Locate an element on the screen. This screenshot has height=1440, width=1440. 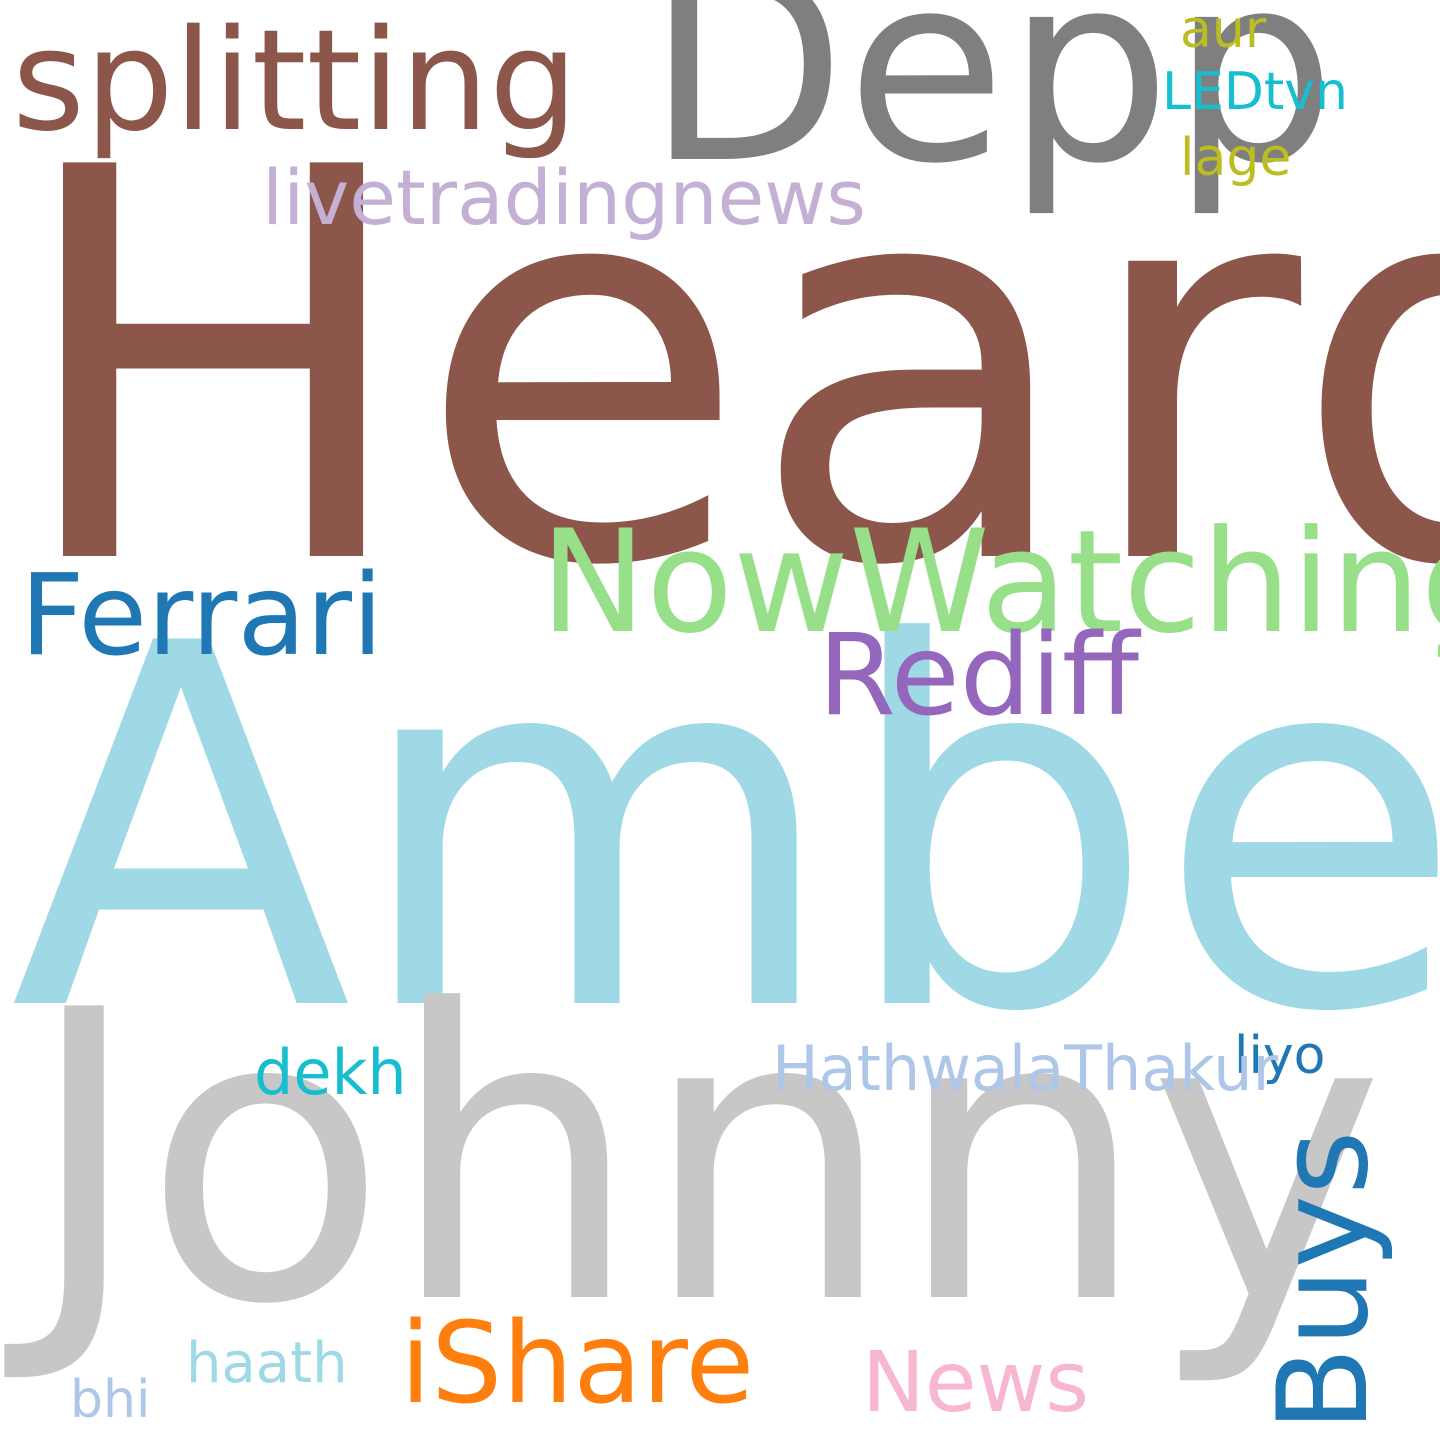
word-bhi: bhi is located at coordinates (110, 1400).